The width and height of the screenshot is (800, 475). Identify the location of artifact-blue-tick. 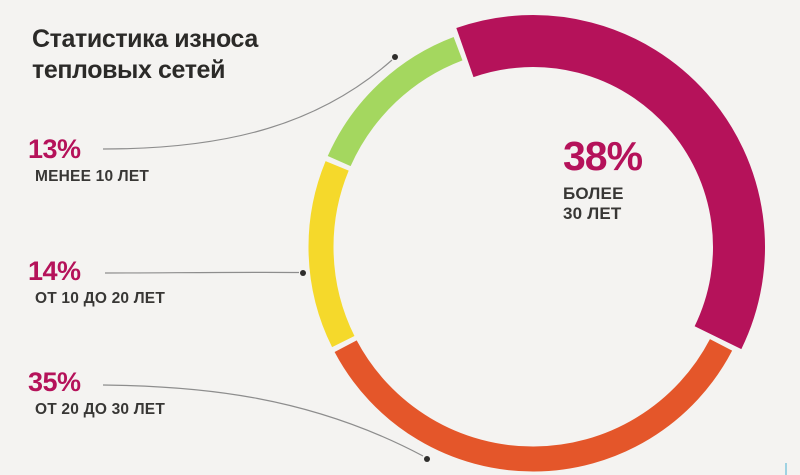
(786, 469).